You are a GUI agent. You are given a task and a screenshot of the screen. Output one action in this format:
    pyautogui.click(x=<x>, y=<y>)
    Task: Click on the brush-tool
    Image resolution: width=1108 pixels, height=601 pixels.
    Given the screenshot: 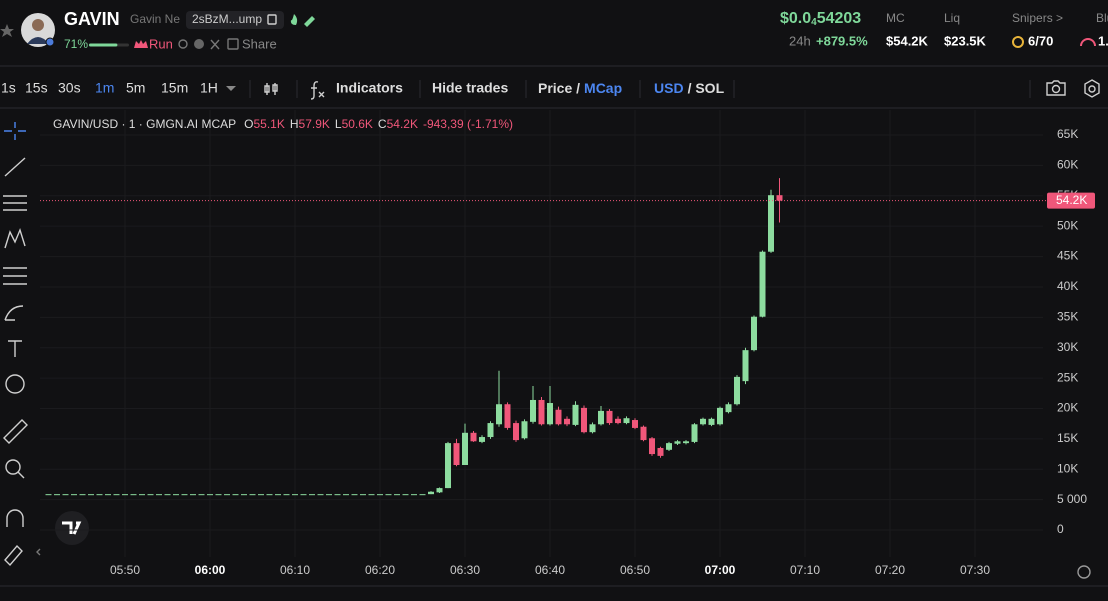 What is the action you would take?
    pyautogui.click(x=14, y=313)
    